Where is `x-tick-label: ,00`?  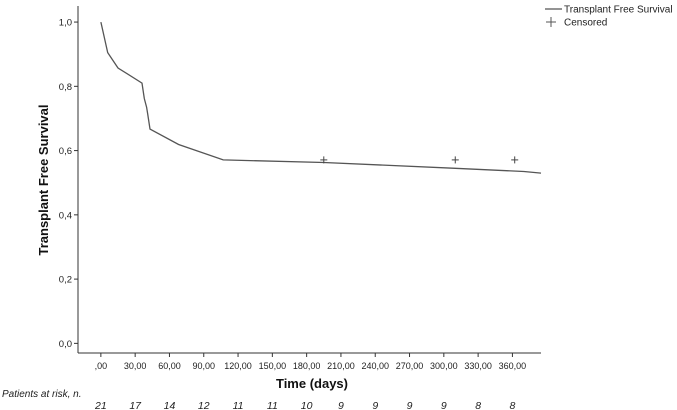
x-tick-label: ,00 is located at coordinates (101, 366).